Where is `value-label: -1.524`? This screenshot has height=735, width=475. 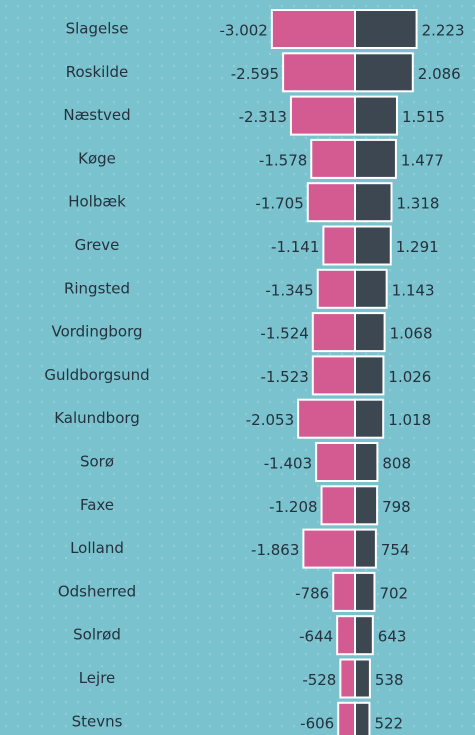
value-label: -1.524 is located at coordinates (284, 334).